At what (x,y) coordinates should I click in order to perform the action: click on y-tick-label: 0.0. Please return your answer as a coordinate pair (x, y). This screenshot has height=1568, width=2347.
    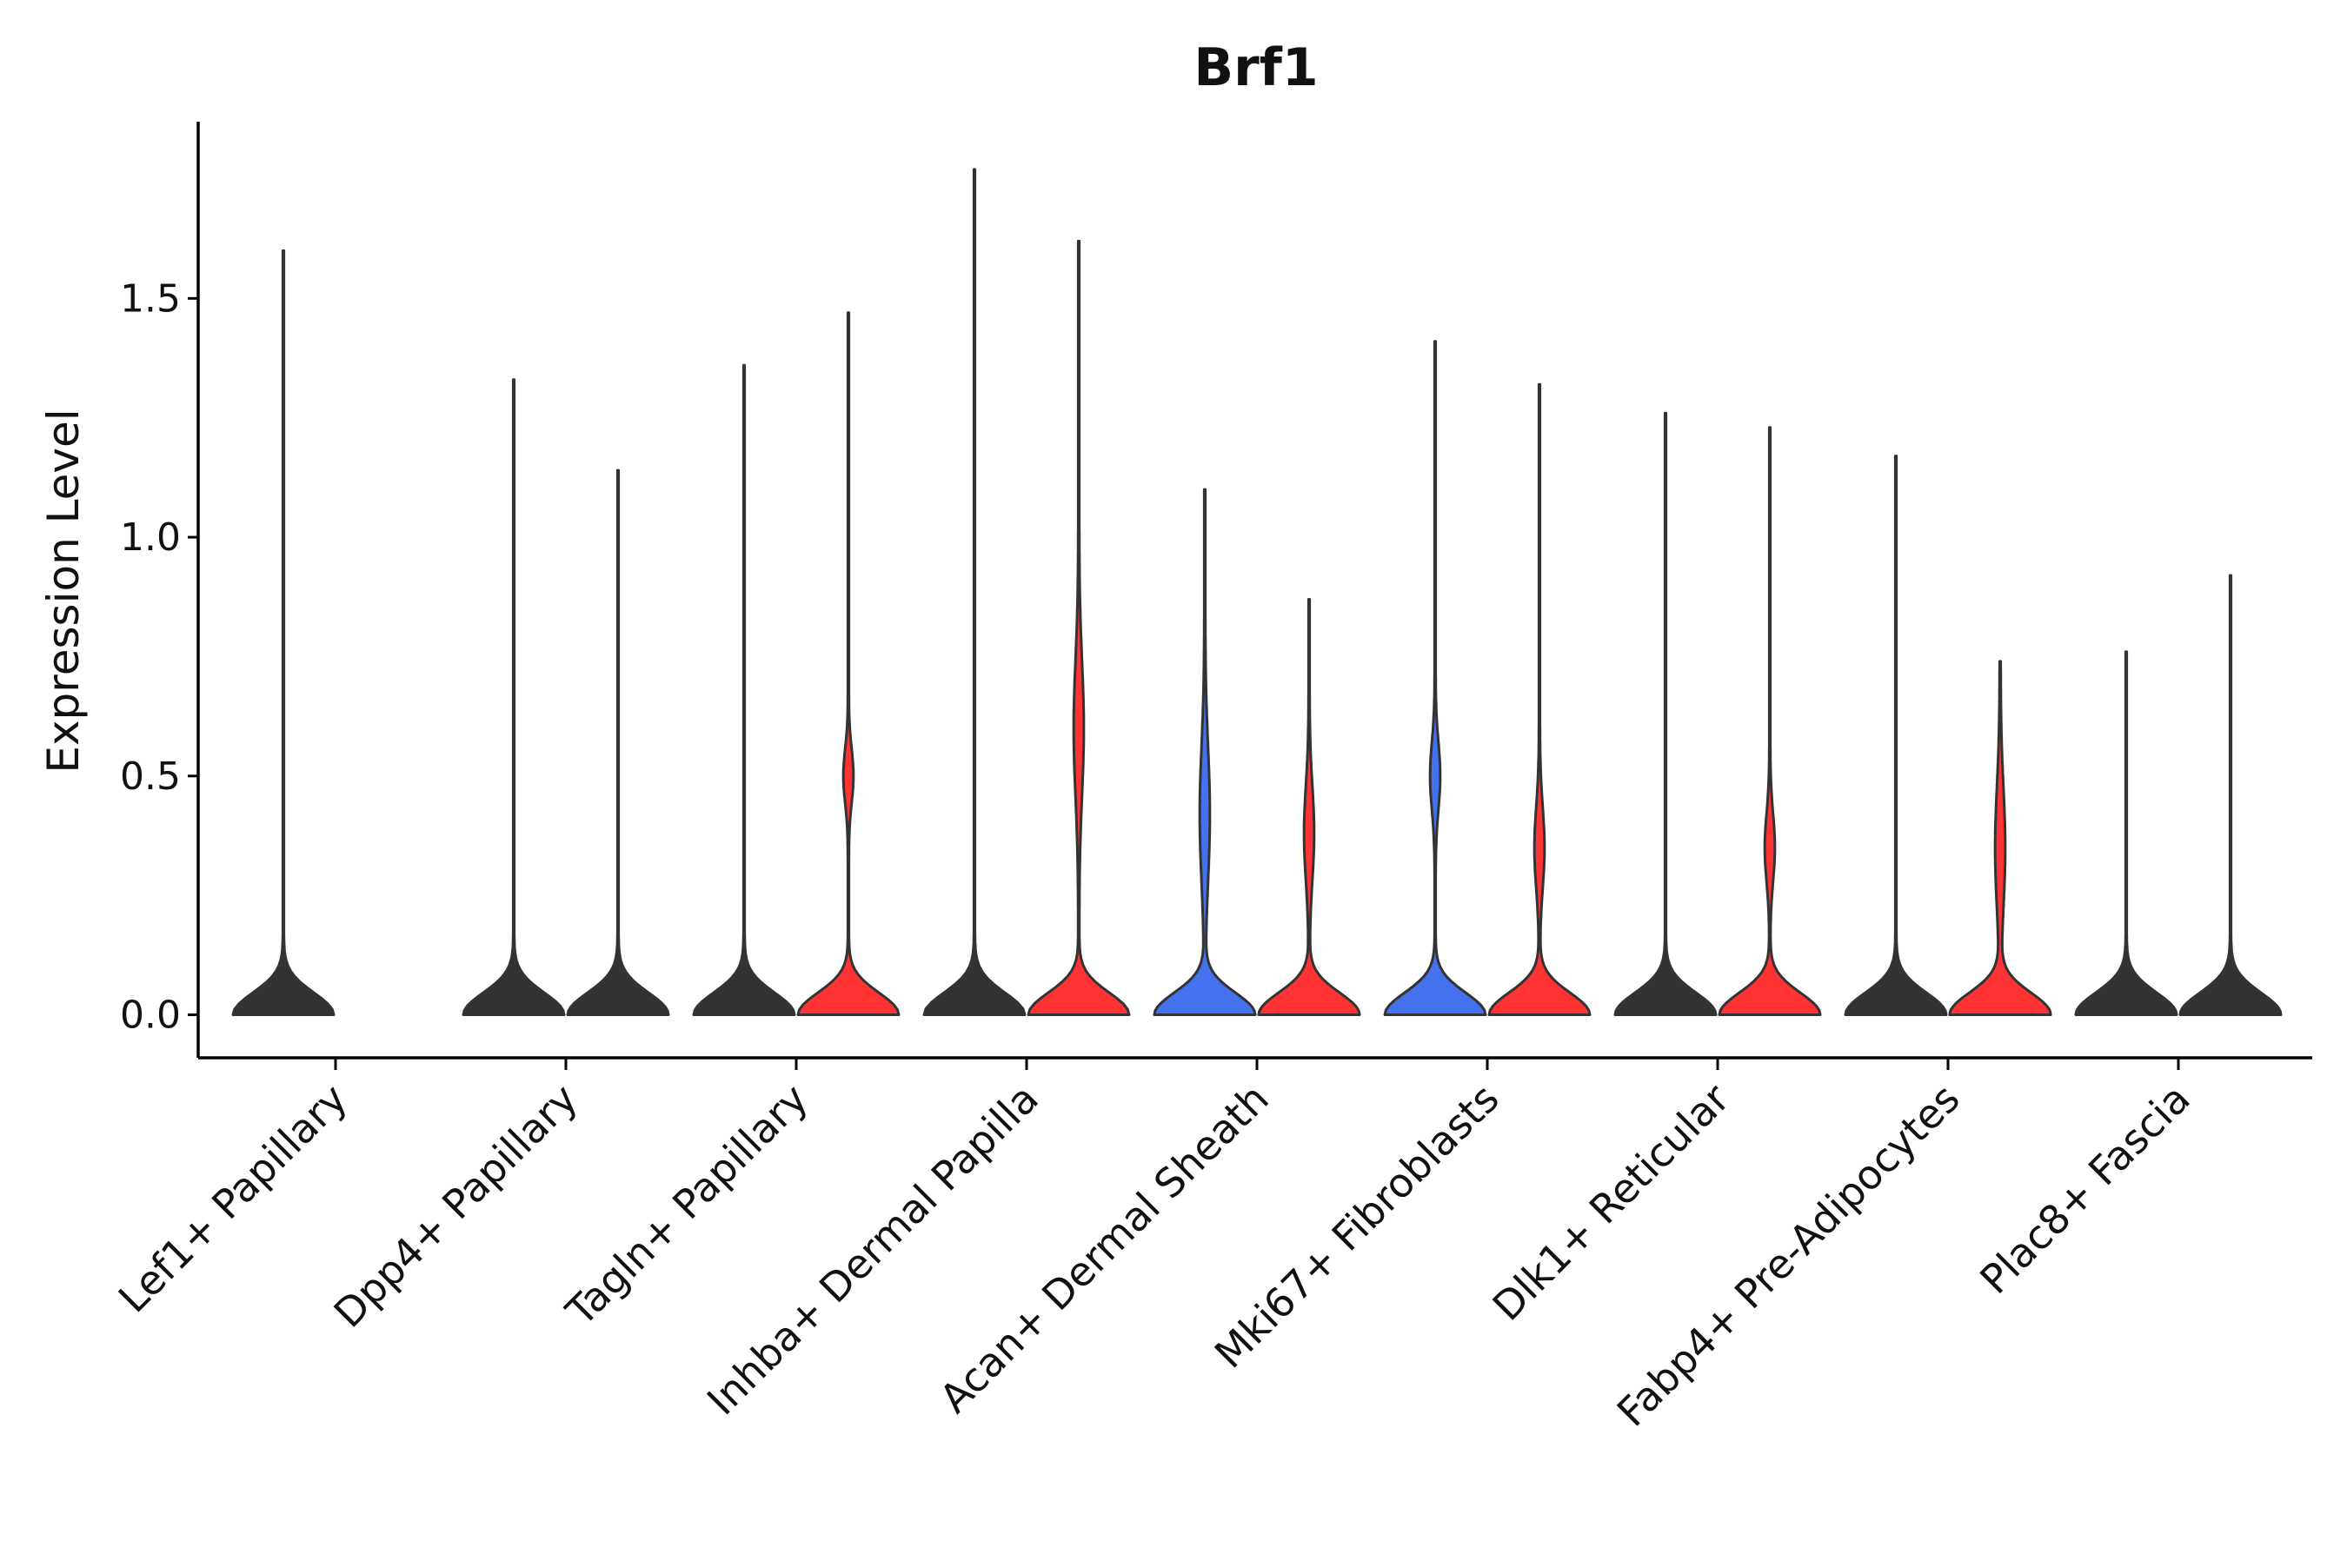
    Looking at the image, I should click on (150, 1015).